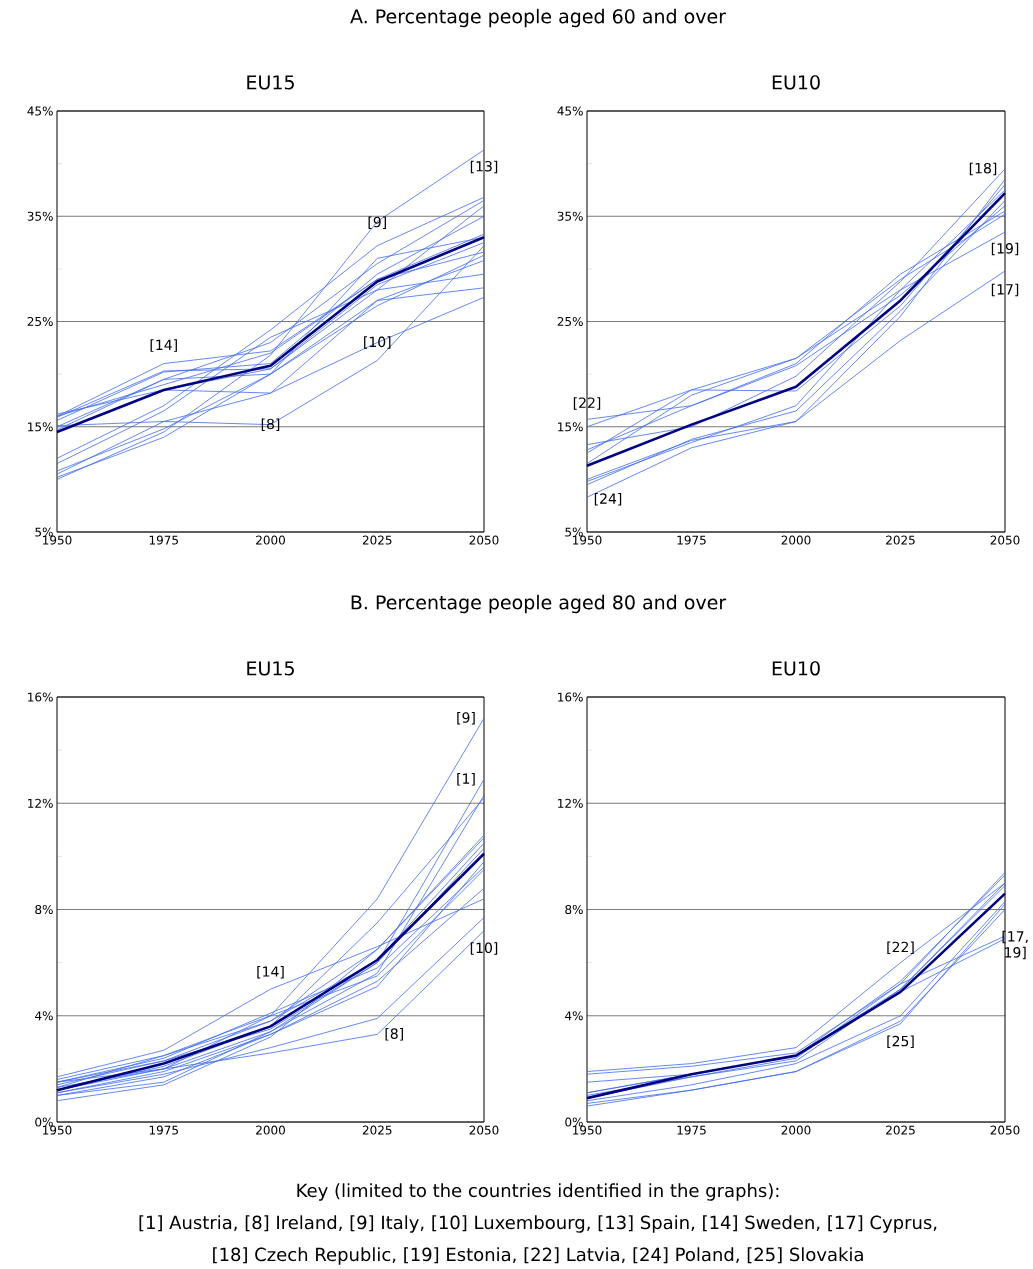  What do you see at coordinates (983, 169) in the screenshot?
I see `annotation: [18]` at bounding box center [983, 169].